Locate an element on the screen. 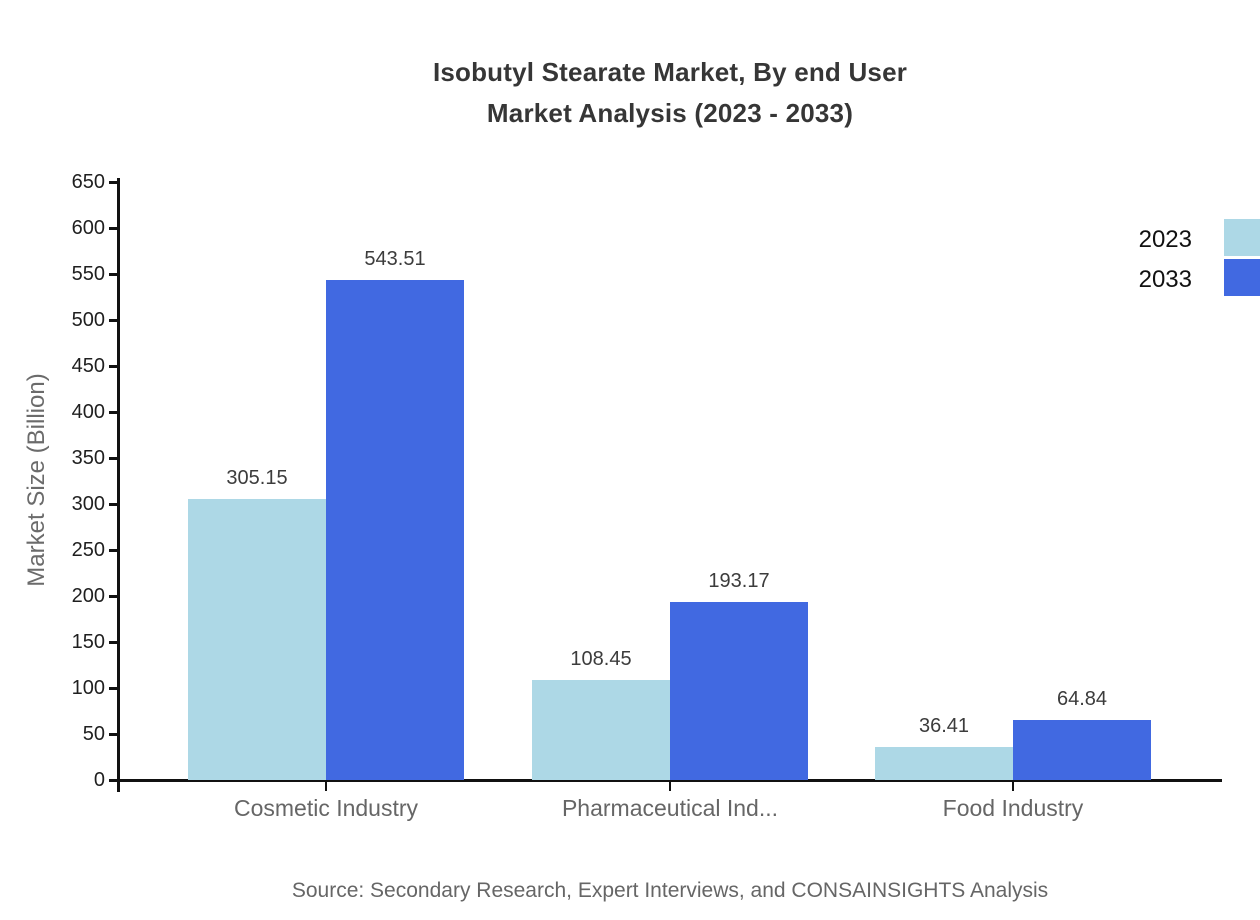  bar-value-label: 36.41 is located at coordinates (944, 725).